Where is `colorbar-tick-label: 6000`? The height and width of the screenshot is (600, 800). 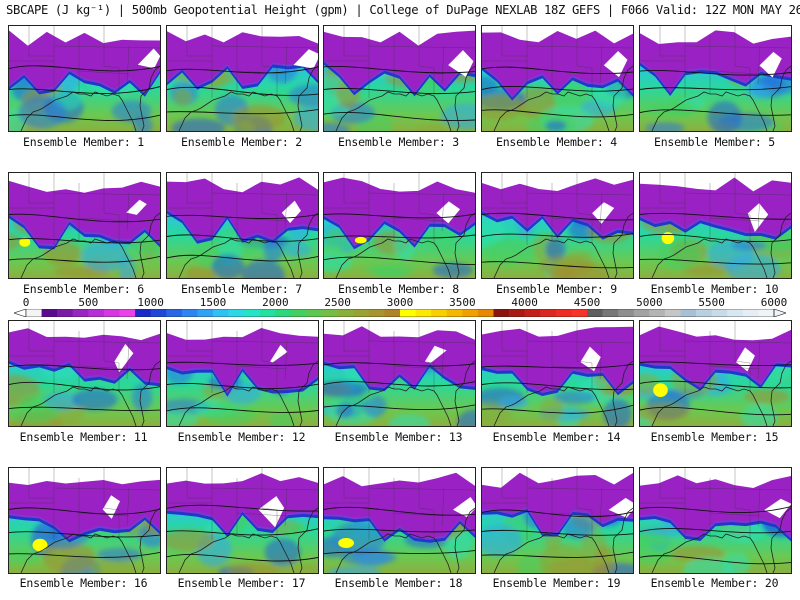
colorbar-tick-label: 6000 is located at coordinates (774, 302).